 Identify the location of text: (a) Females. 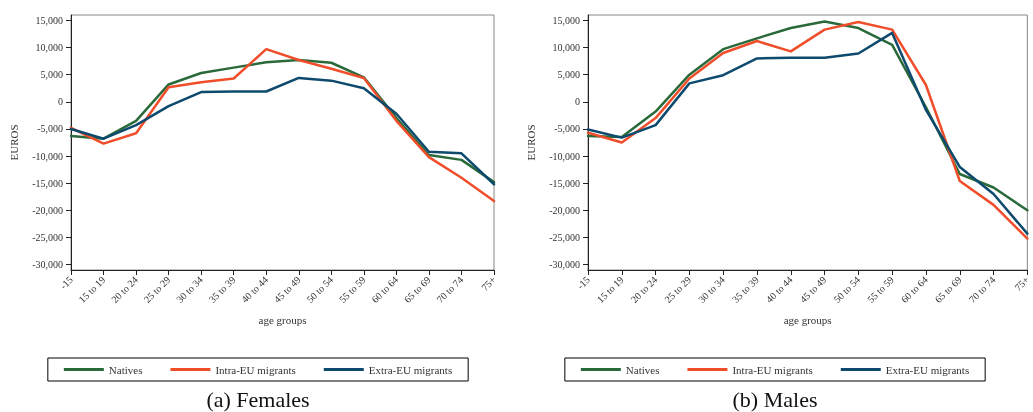
(258, 399).